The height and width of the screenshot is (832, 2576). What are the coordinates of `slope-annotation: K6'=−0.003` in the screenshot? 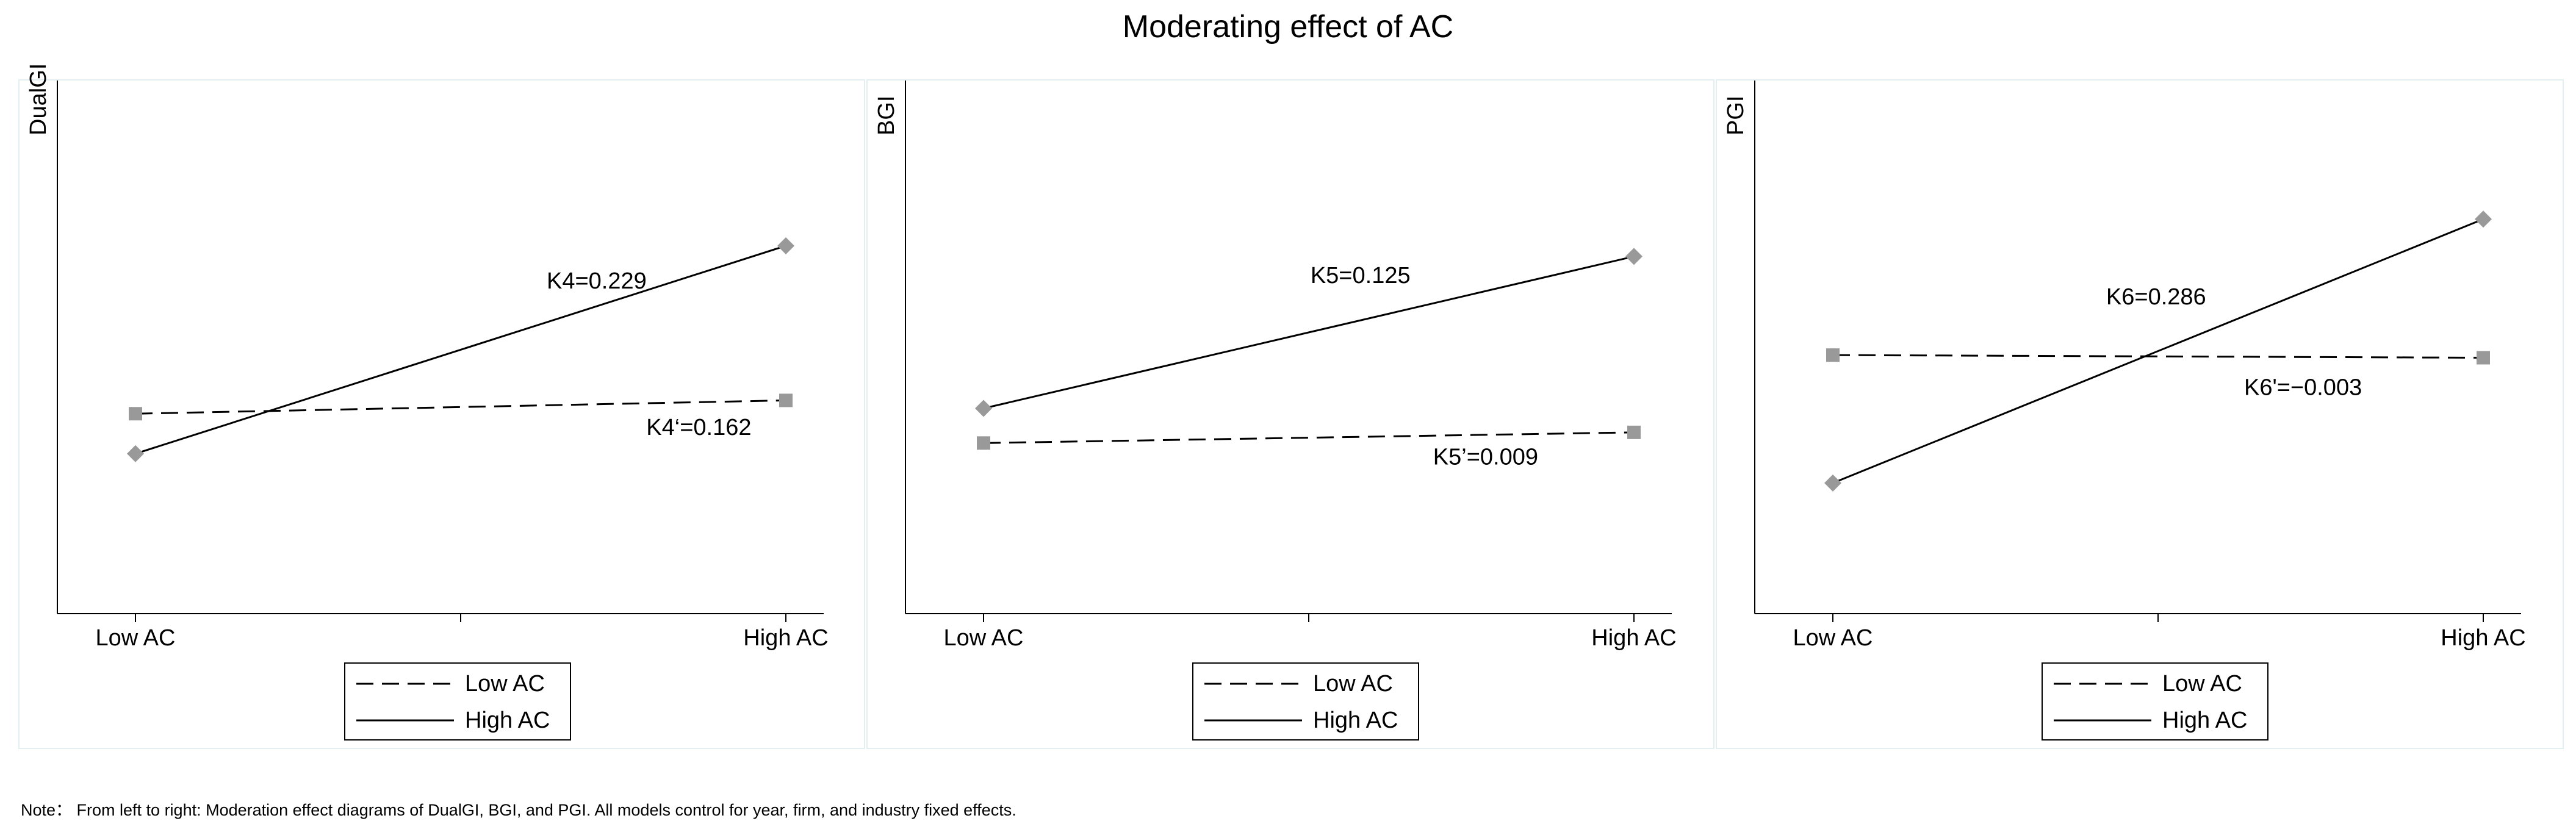 It's located at (2303, 388).